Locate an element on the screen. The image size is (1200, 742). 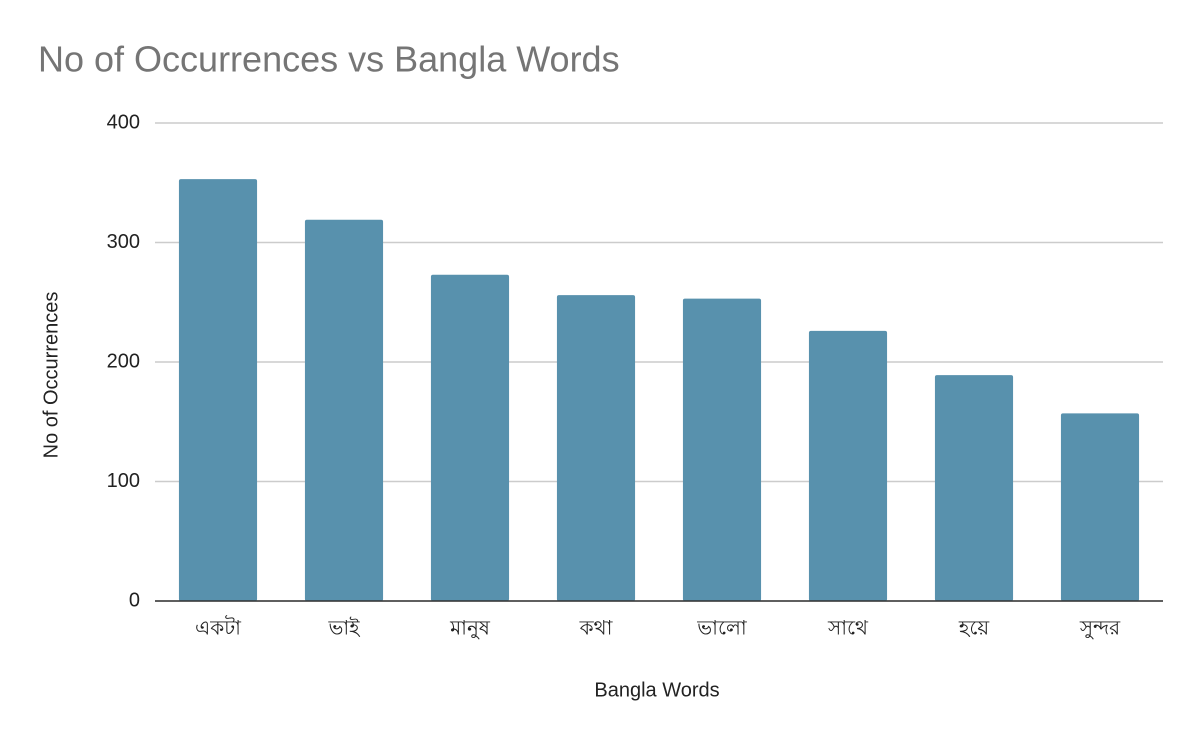
x-tick-label: সুন্দর is located at coordinates (1100, 628).